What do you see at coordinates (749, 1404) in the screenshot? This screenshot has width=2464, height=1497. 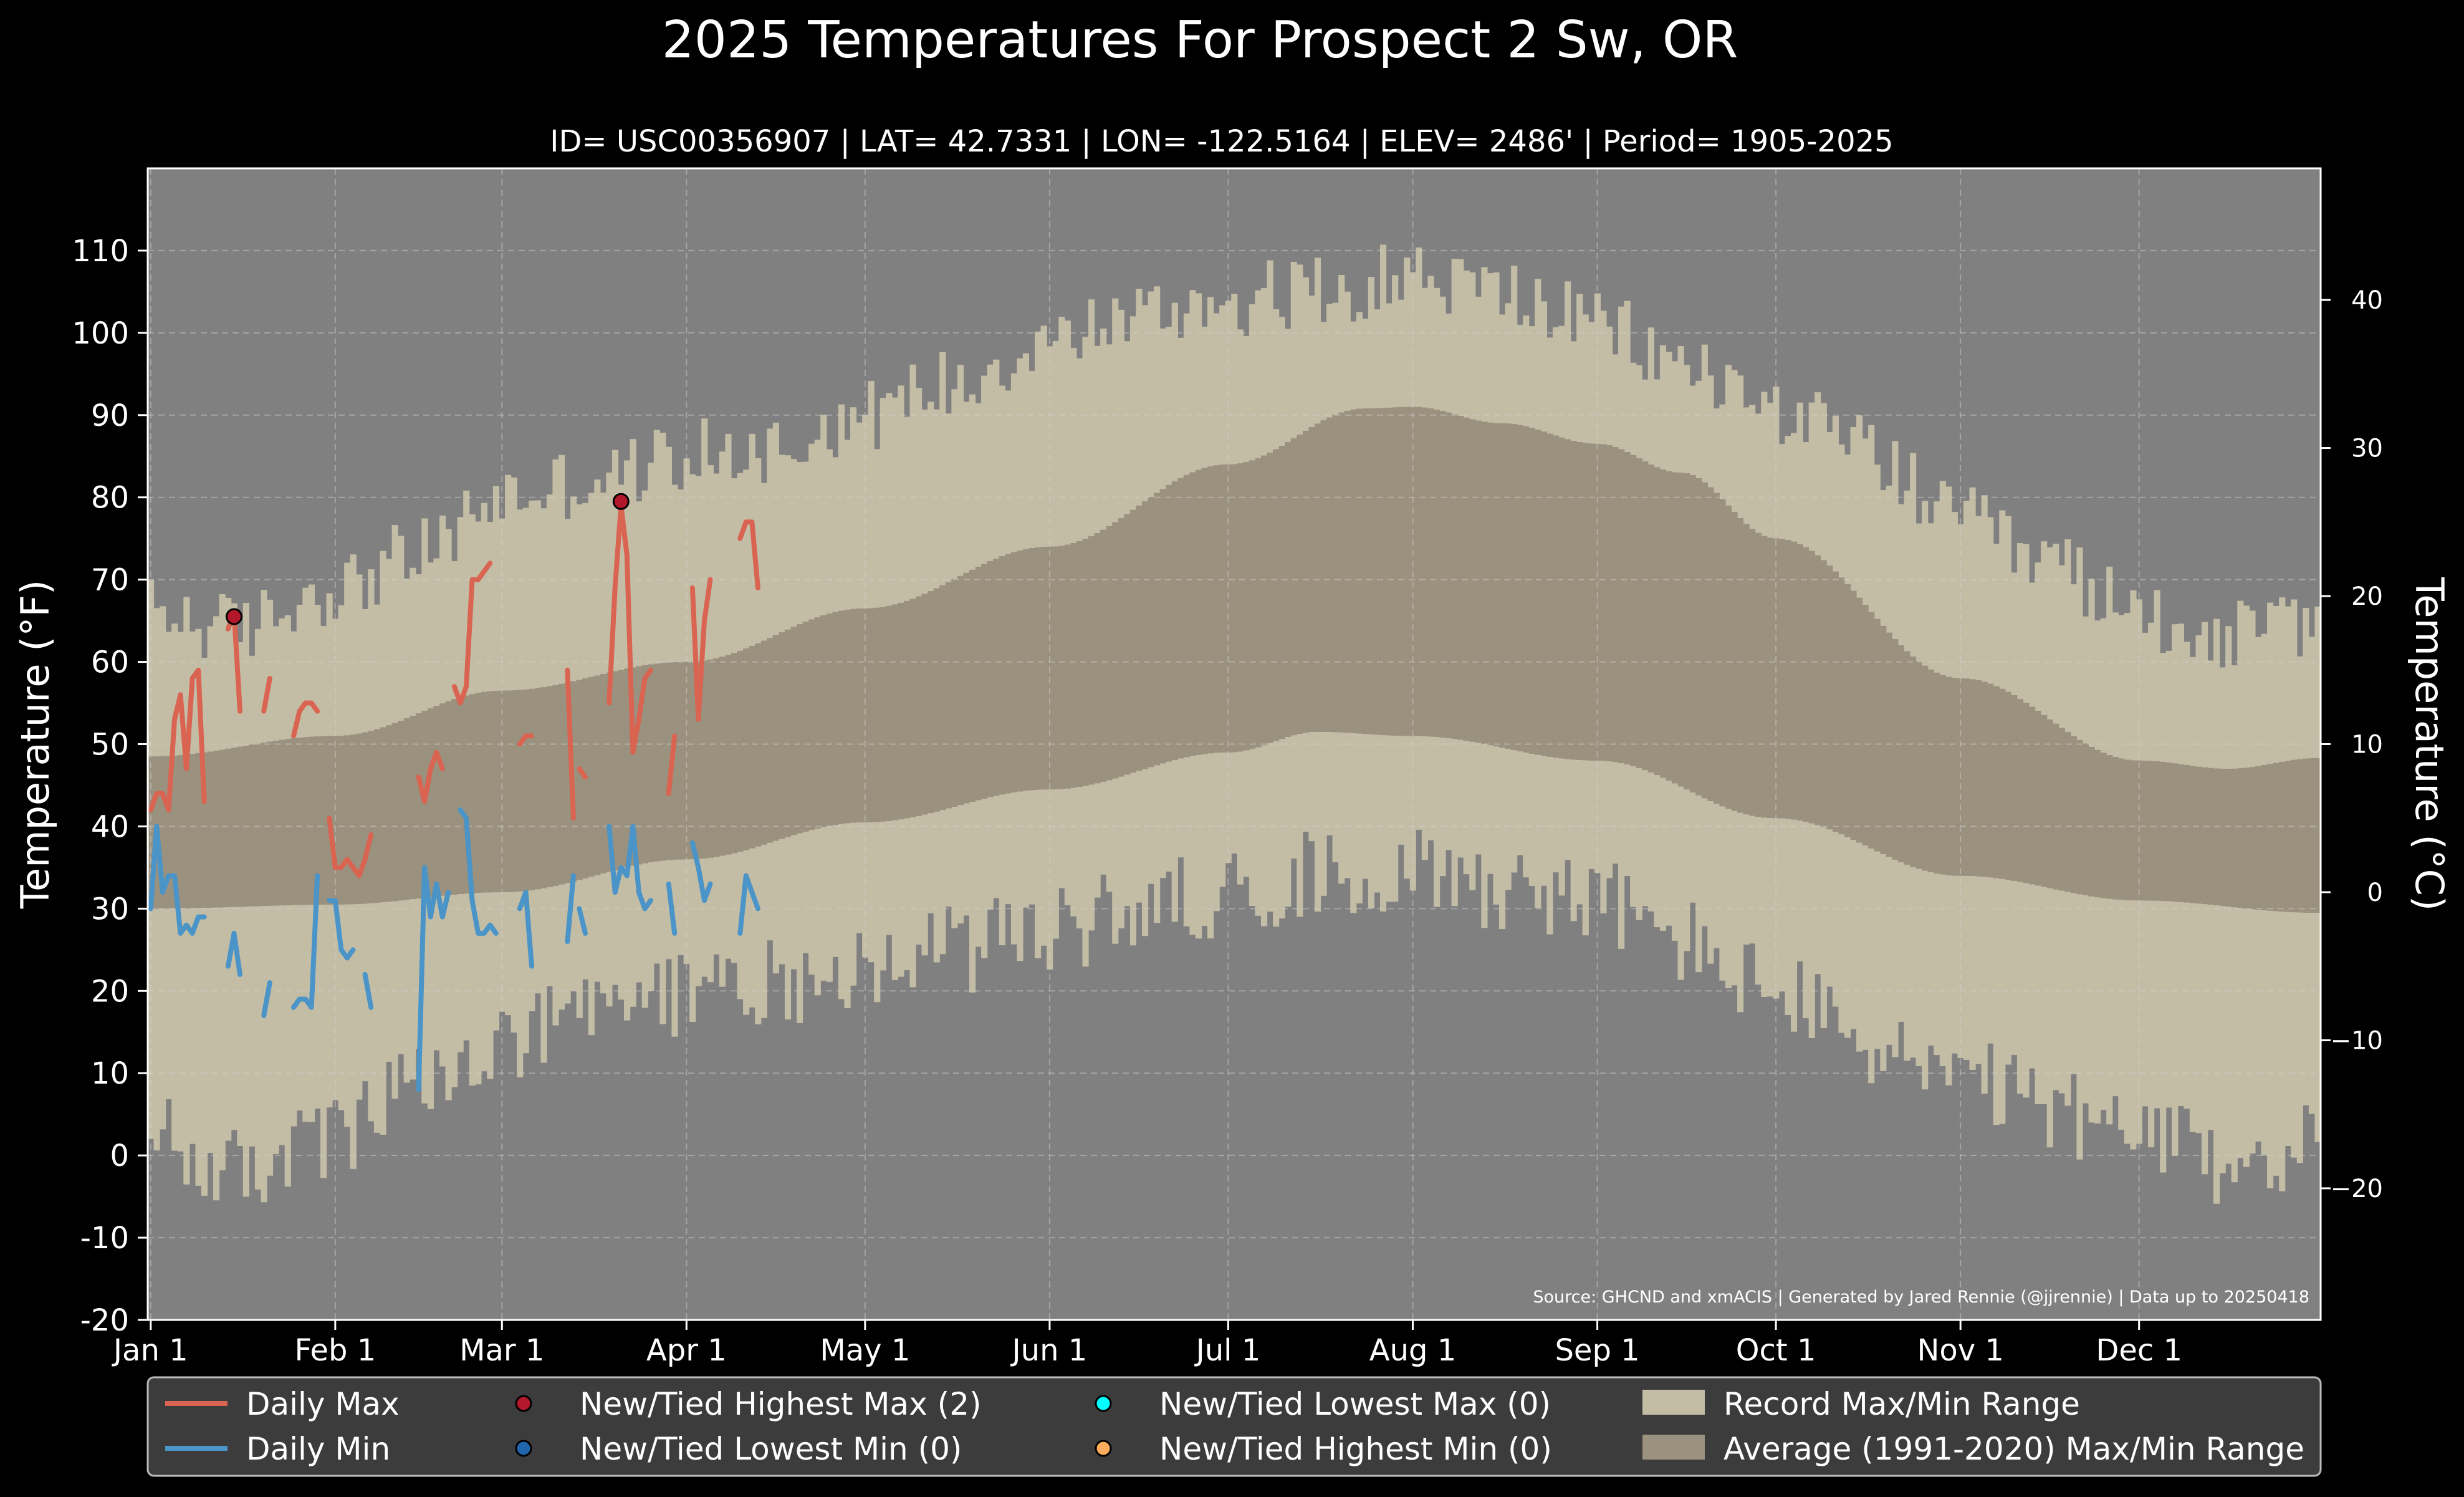 I see `legend-item: New/Tied Highest Max (2)` at bounding box center [749, 1404].